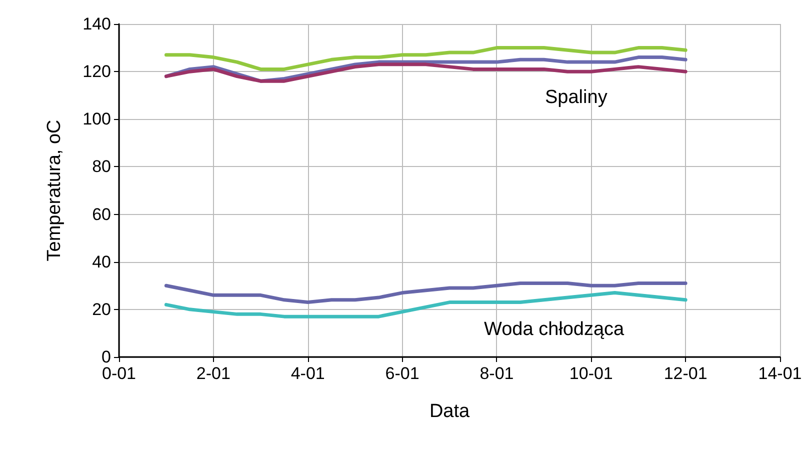 The height and width of the screenshot is (461, 812). Describe the element at coordinates (780, 373) in the screenshot. I see `x-tick-label: 14-01` at that location.